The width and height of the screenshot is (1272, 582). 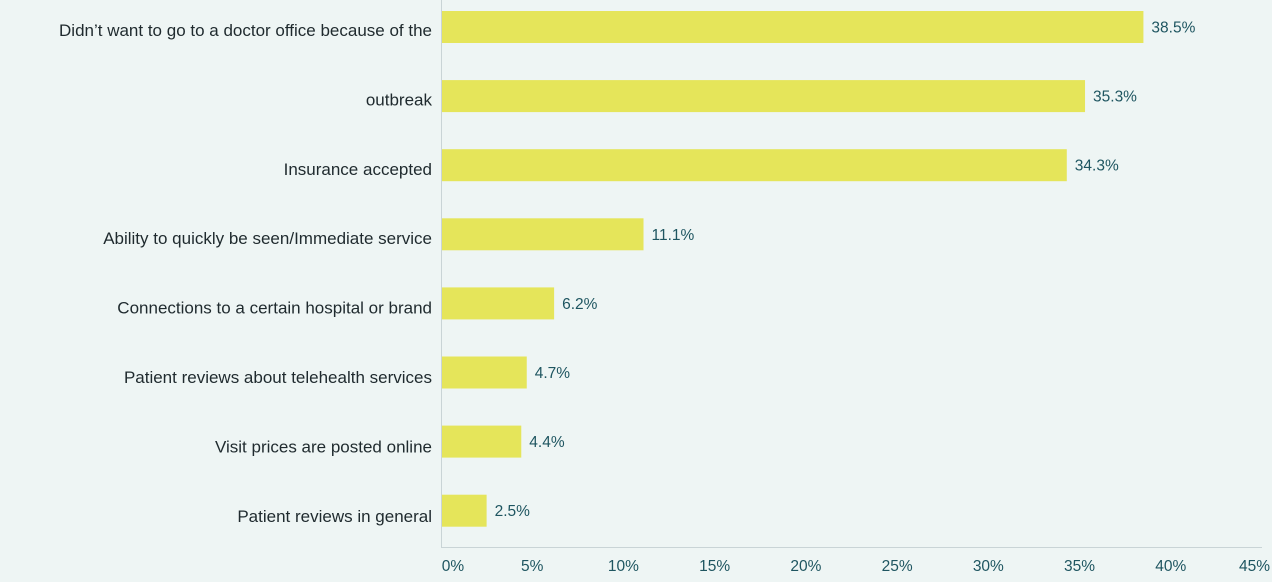 What do you see at coordinates (1079, 566) in the screenshot?
I see `x-tick-label: 35%` at bounding box center [1079, 566].